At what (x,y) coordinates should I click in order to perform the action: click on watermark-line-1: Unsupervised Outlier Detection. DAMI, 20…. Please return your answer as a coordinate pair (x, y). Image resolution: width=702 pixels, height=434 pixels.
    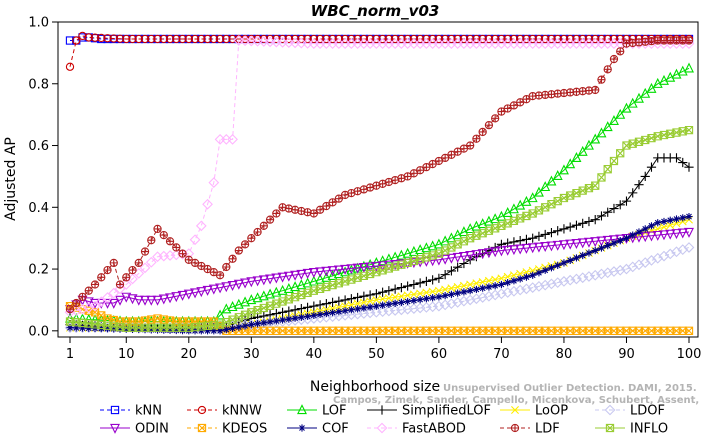
    Looking at the image, I should click on (570, 388).